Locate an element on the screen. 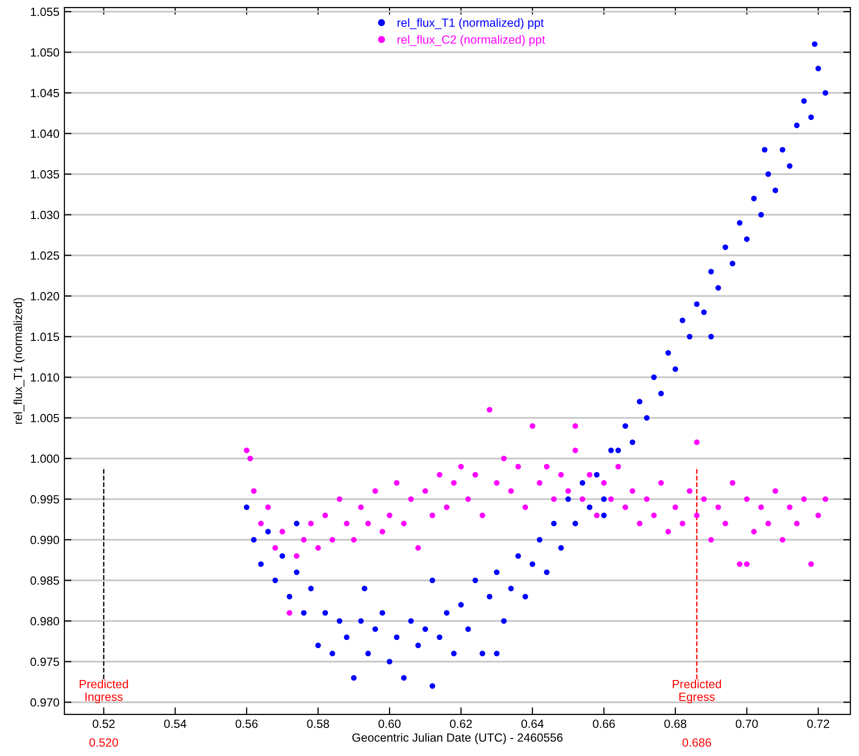 The height and width of the screenshot is (756, 859). x-tick-label: 0.56 is located at coordinates (247, 724).